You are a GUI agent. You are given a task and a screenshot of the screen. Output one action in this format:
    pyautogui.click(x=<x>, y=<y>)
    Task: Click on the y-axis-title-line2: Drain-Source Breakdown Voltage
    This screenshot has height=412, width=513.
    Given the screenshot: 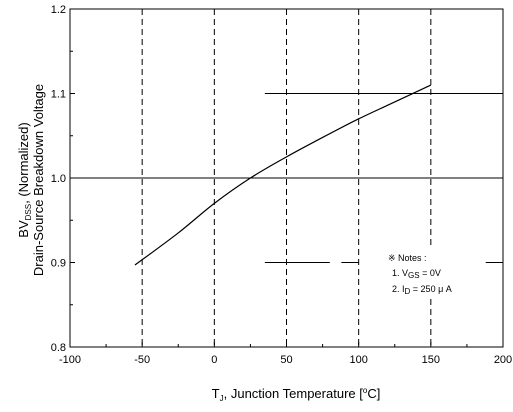 What is the action you would take?
    pyautogui.click(x=38, y=180)
    